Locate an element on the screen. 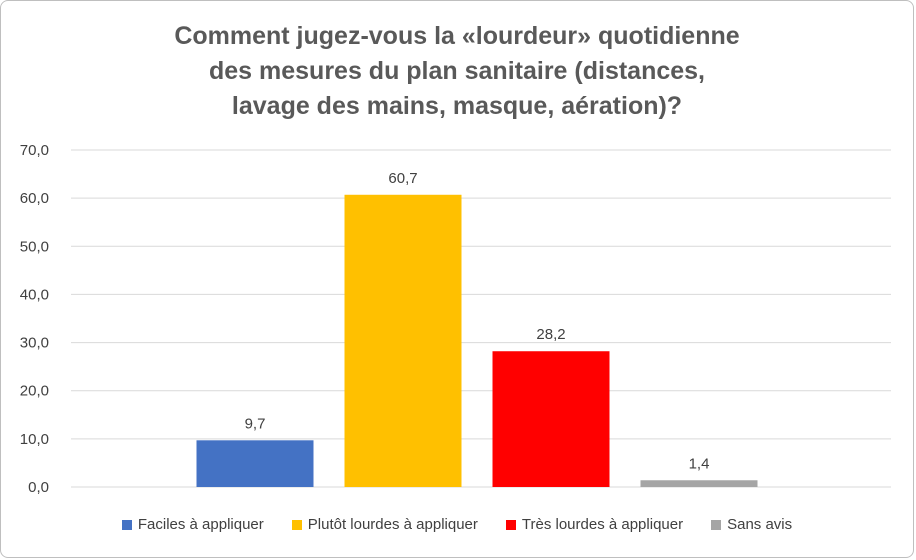 This screenshot has width=916, height=560. legend-item-sans-avis: Sans avis is located at coordinates (751, 524).